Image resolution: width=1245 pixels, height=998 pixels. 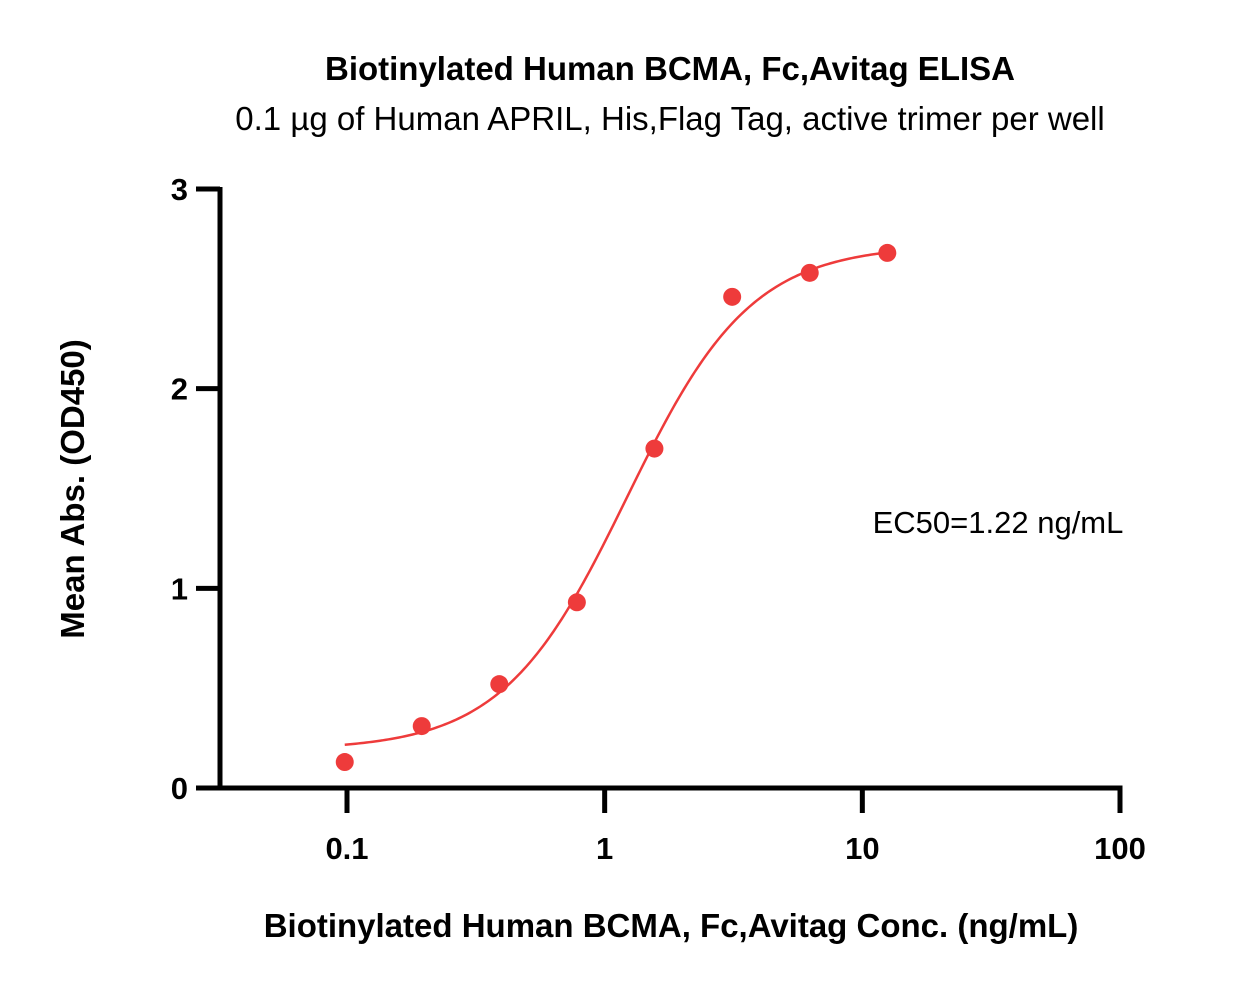 I want to click on x-tick-label: 10, so click(x=862, y=848).